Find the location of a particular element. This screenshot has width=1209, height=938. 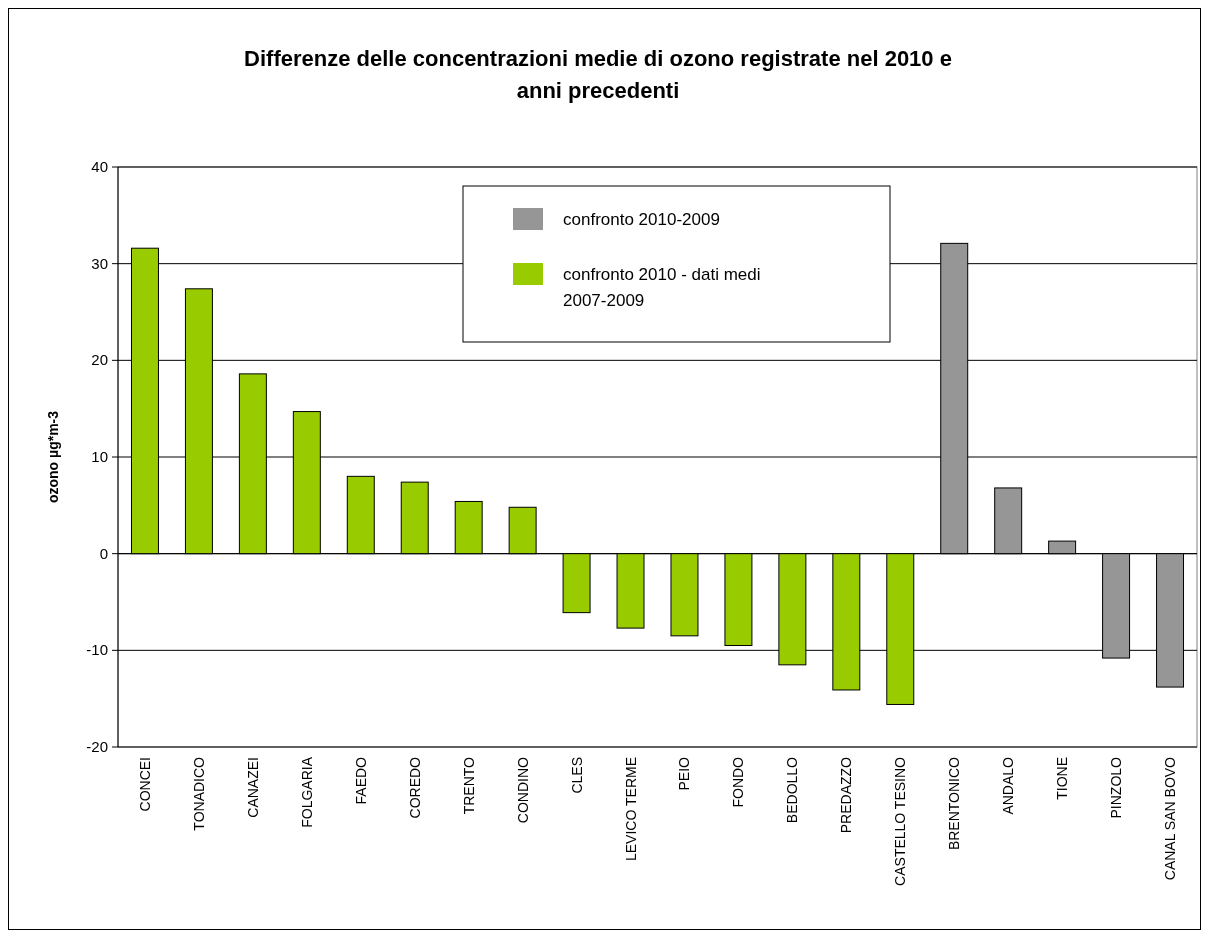

y-tick-label: 0 is located at coordinates (103, 553).